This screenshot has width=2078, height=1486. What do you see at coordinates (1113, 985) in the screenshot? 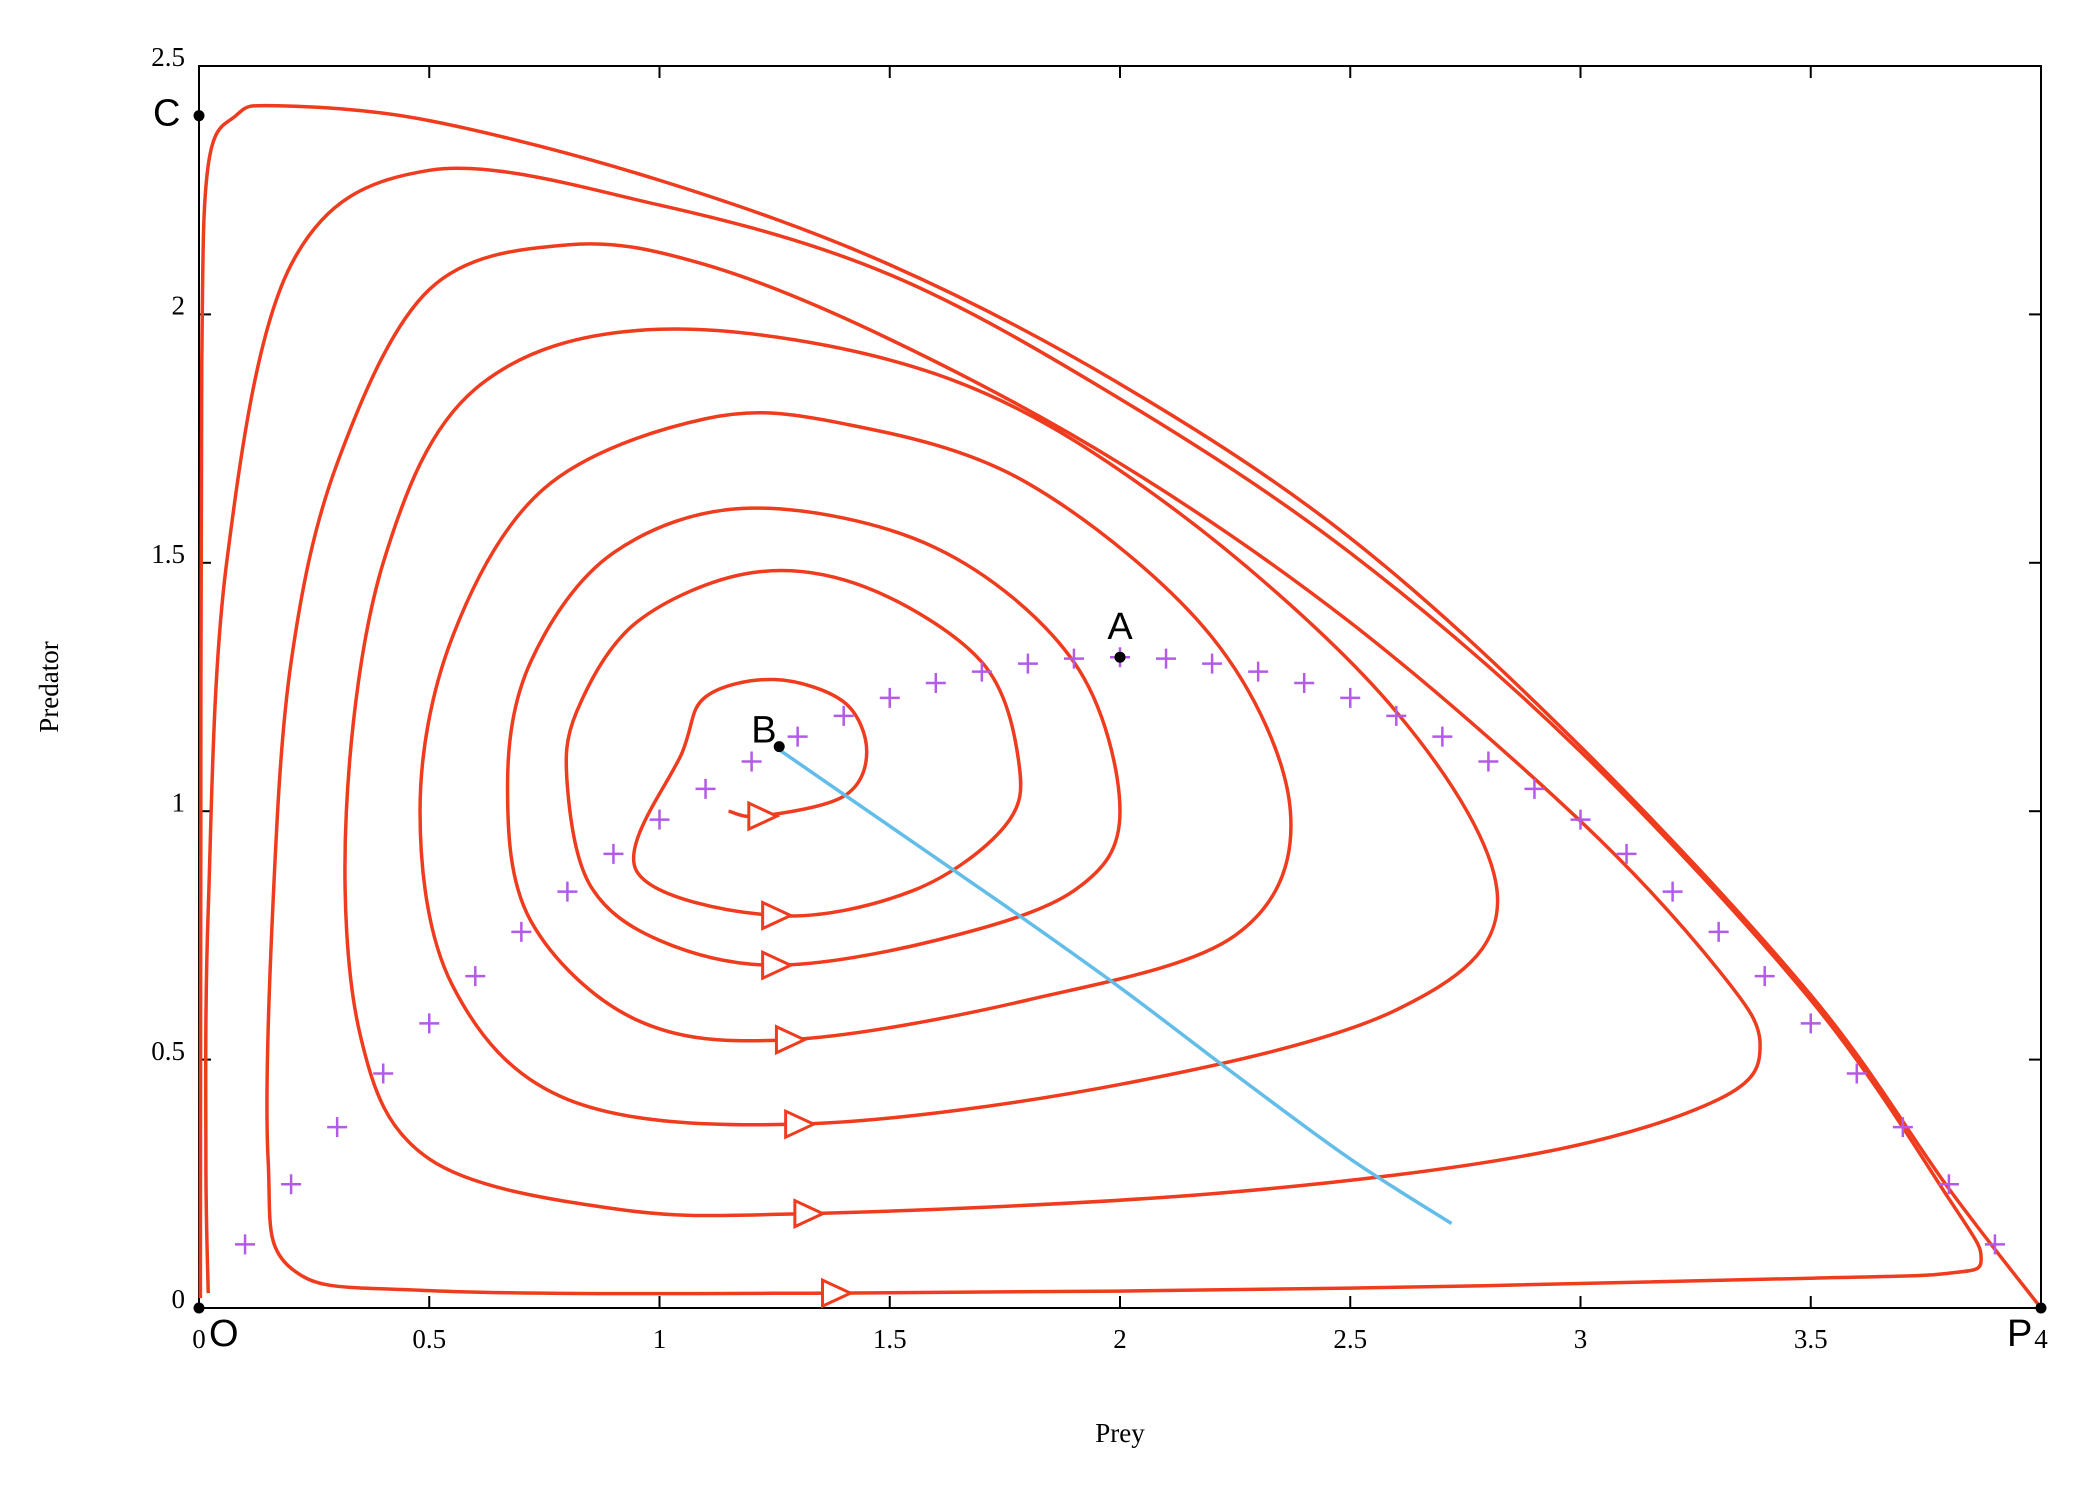
I see `trajectory` at bounding box center [1113, 985].